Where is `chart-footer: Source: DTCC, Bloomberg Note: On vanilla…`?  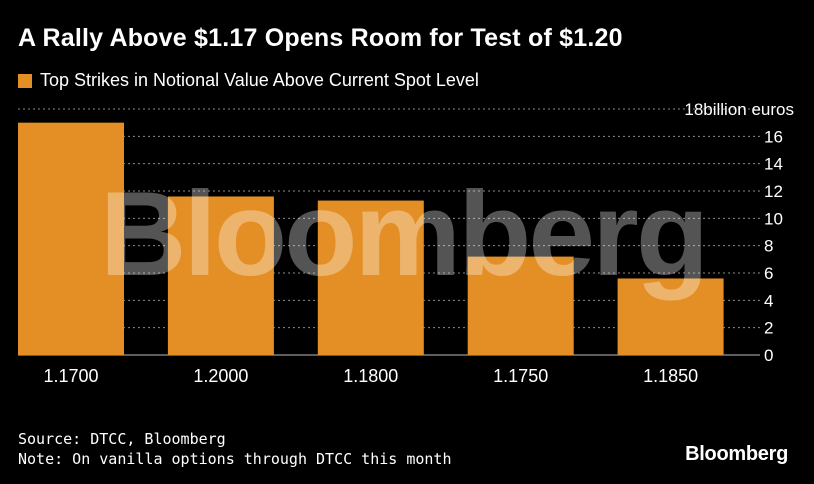
chart-footer: Source: DTCC, Bloomberg Note: On vanilla… is located at coordinates (234, 449).